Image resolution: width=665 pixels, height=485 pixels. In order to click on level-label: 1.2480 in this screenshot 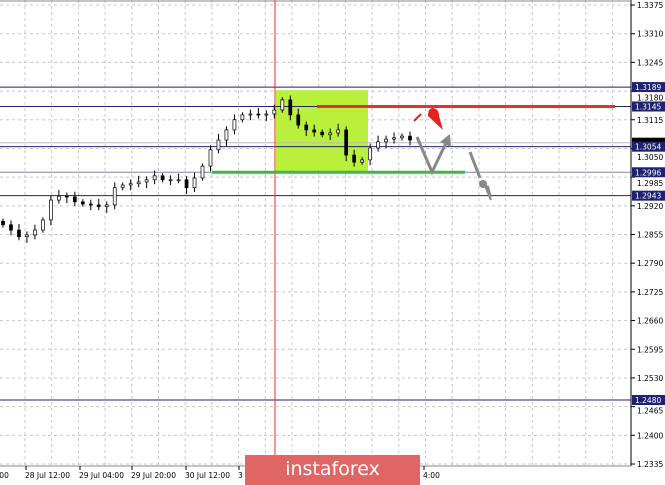, I will do `click(648, 400)`.